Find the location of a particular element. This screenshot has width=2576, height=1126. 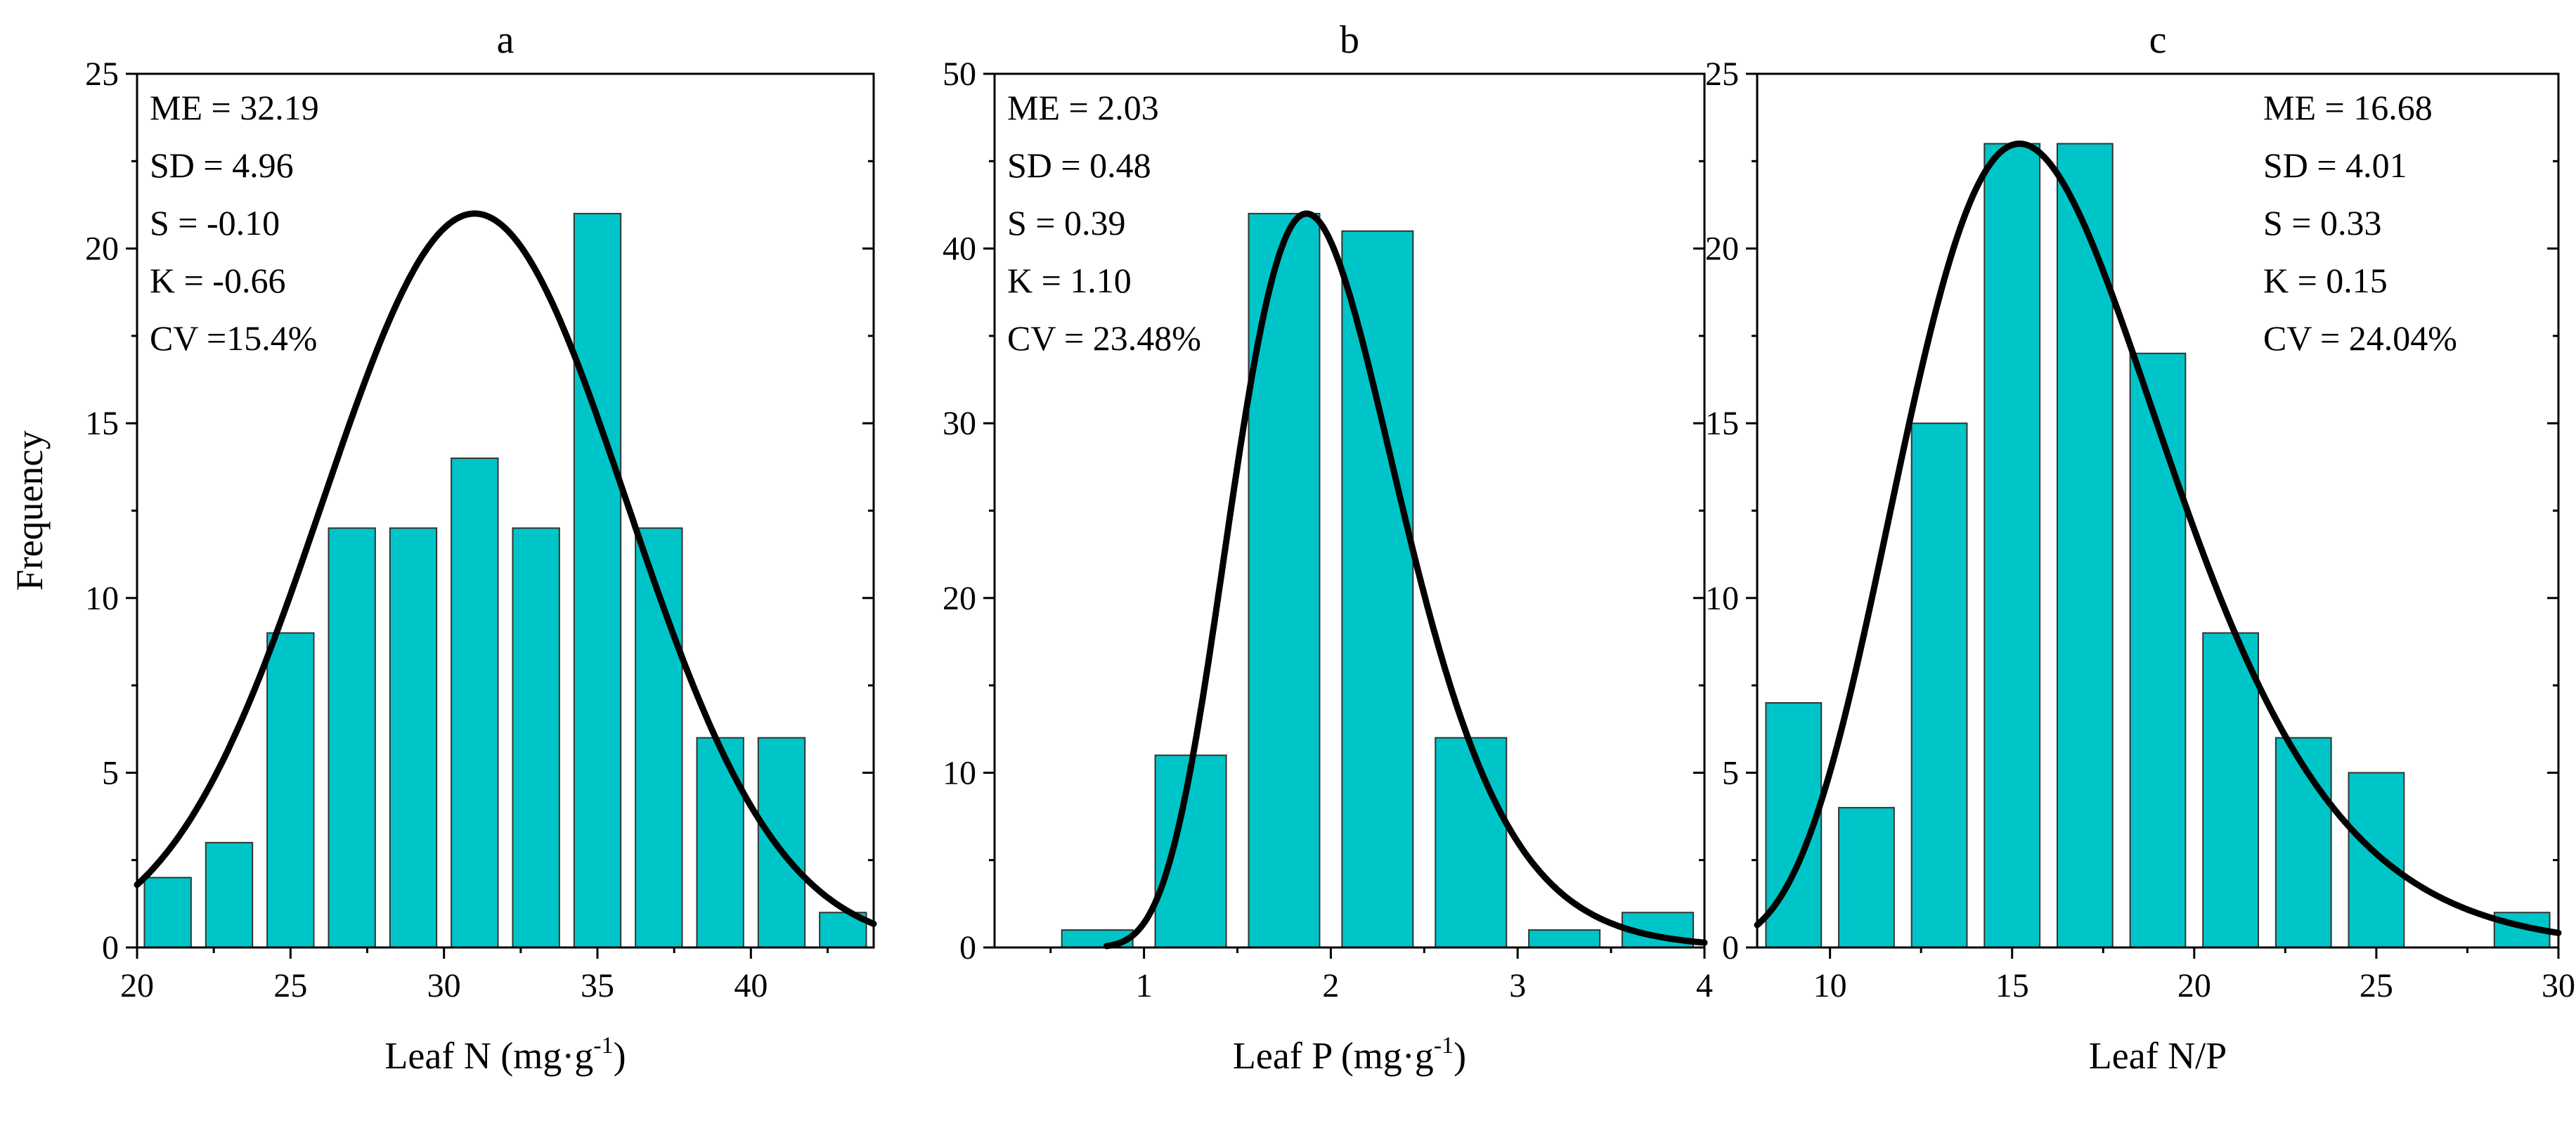

x-axis-label-main: Leaf P (mg·g is located at coordinates (1333, 1056).